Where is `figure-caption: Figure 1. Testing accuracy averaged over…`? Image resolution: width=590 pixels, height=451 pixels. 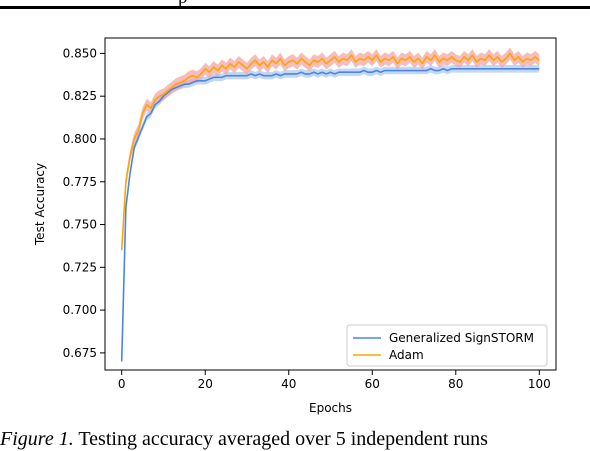 figure-caption: Figure 1. Testing accuracy averaged over… is located at coordinates (295, 439).